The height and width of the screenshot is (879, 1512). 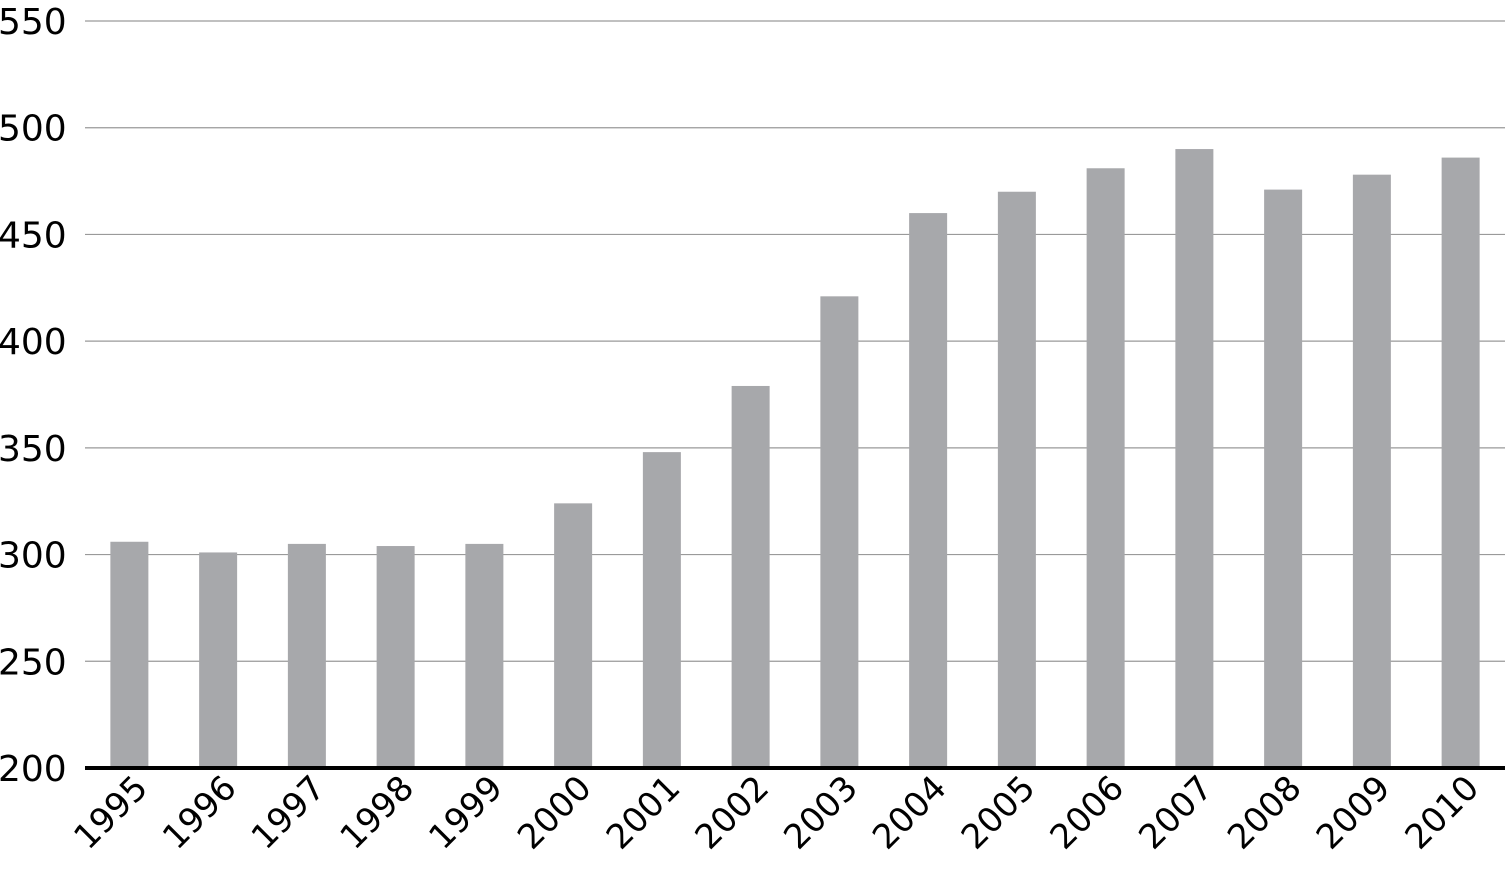 I want to click on x-tick-label: 1995, so click(x=110, y=812).